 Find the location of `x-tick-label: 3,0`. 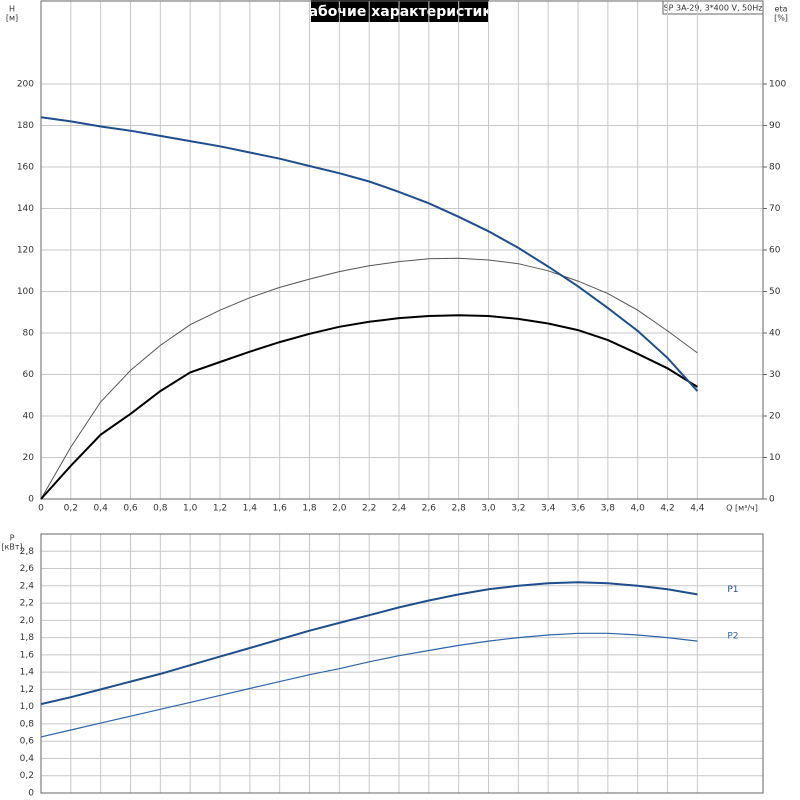

x-tick-label: 3,0 is located at coordinates (488, 509).